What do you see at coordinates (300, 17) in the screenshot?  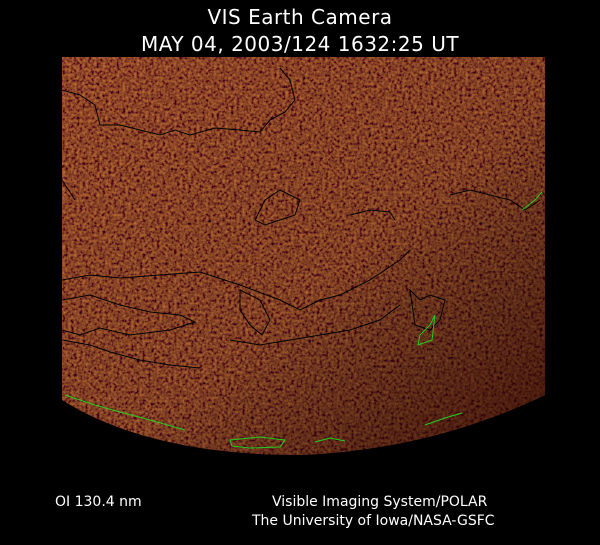 I see `camera-title: VIS Earth Camera` at bounding box center [300, 17].